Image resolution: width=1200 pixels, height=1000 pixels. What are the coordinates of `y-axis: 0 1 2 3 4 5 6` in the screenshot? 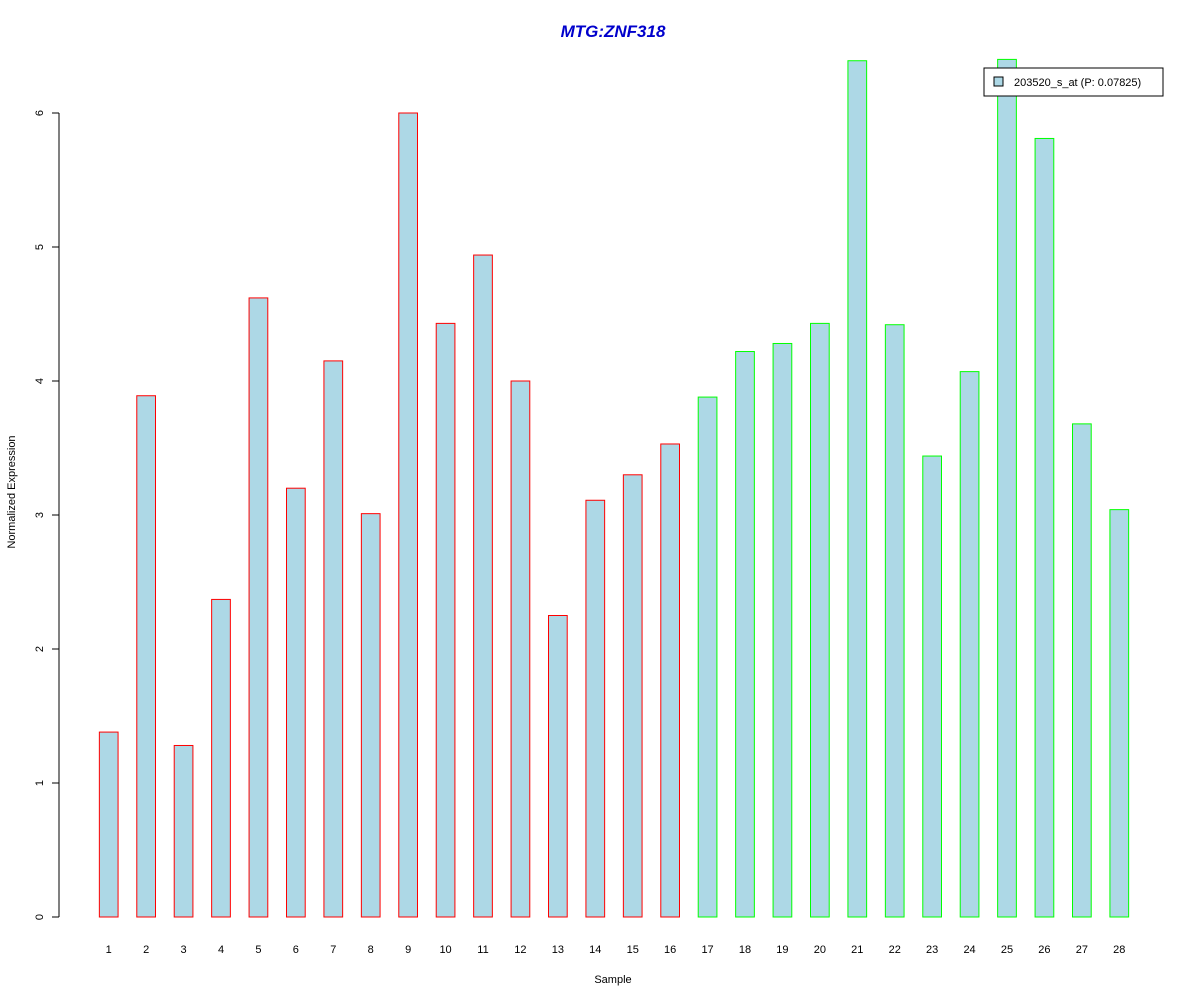 It's located at (47, 515).